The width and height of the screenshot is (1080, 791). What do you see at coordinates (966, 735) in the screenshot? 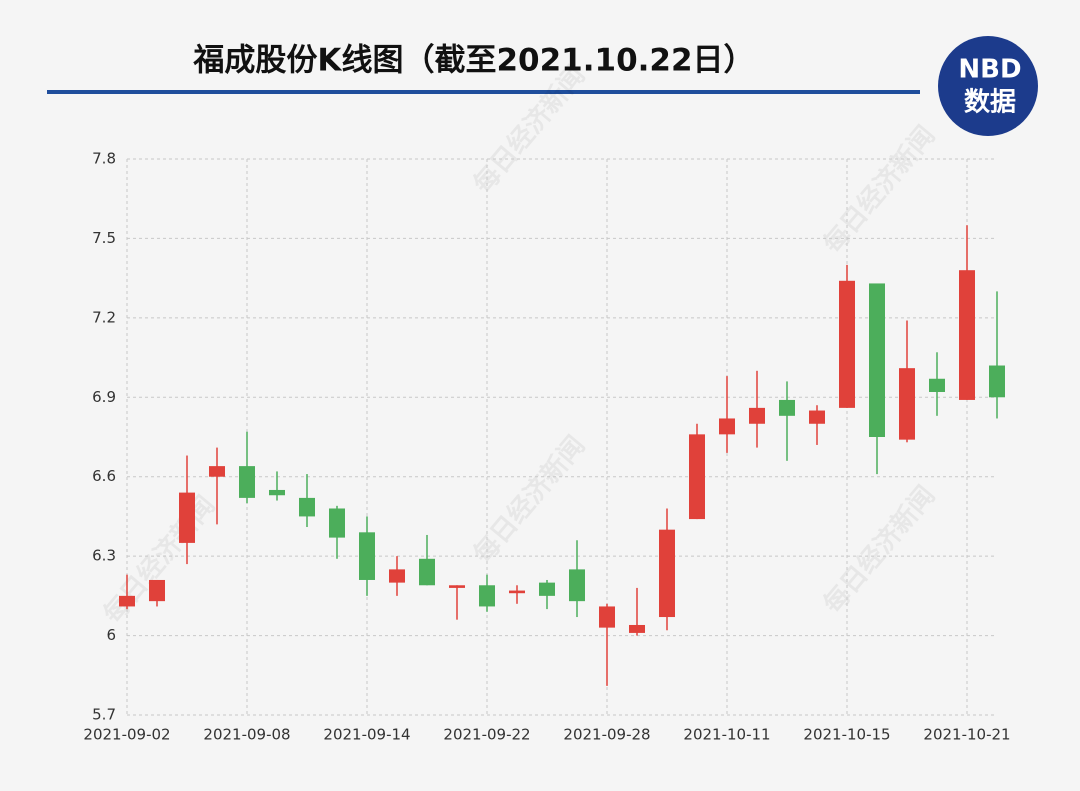
I see `x-tick-label: 2021-10-21` at bounding box center [966, 735].